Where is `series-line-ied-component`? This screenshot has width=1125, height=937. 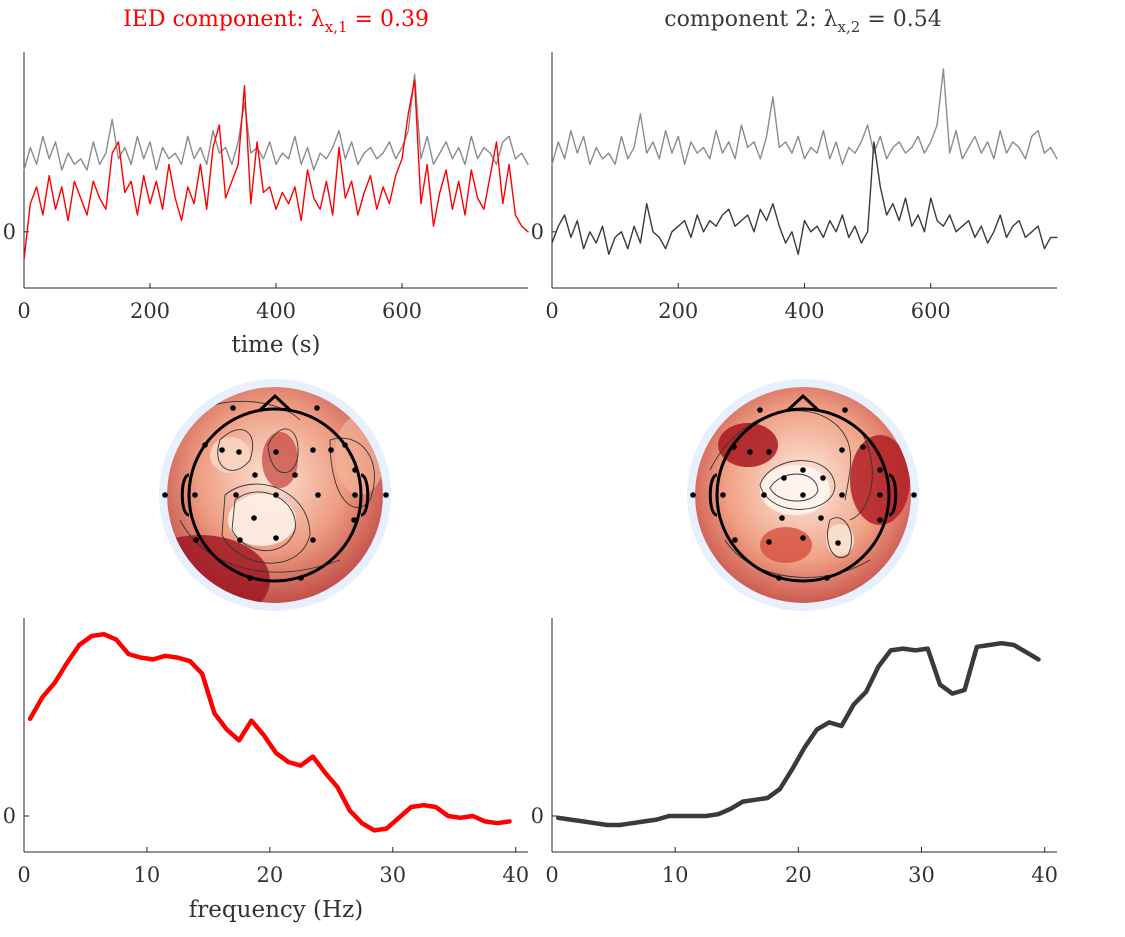
series-line-ied-component is located at coordinates (276, 170).